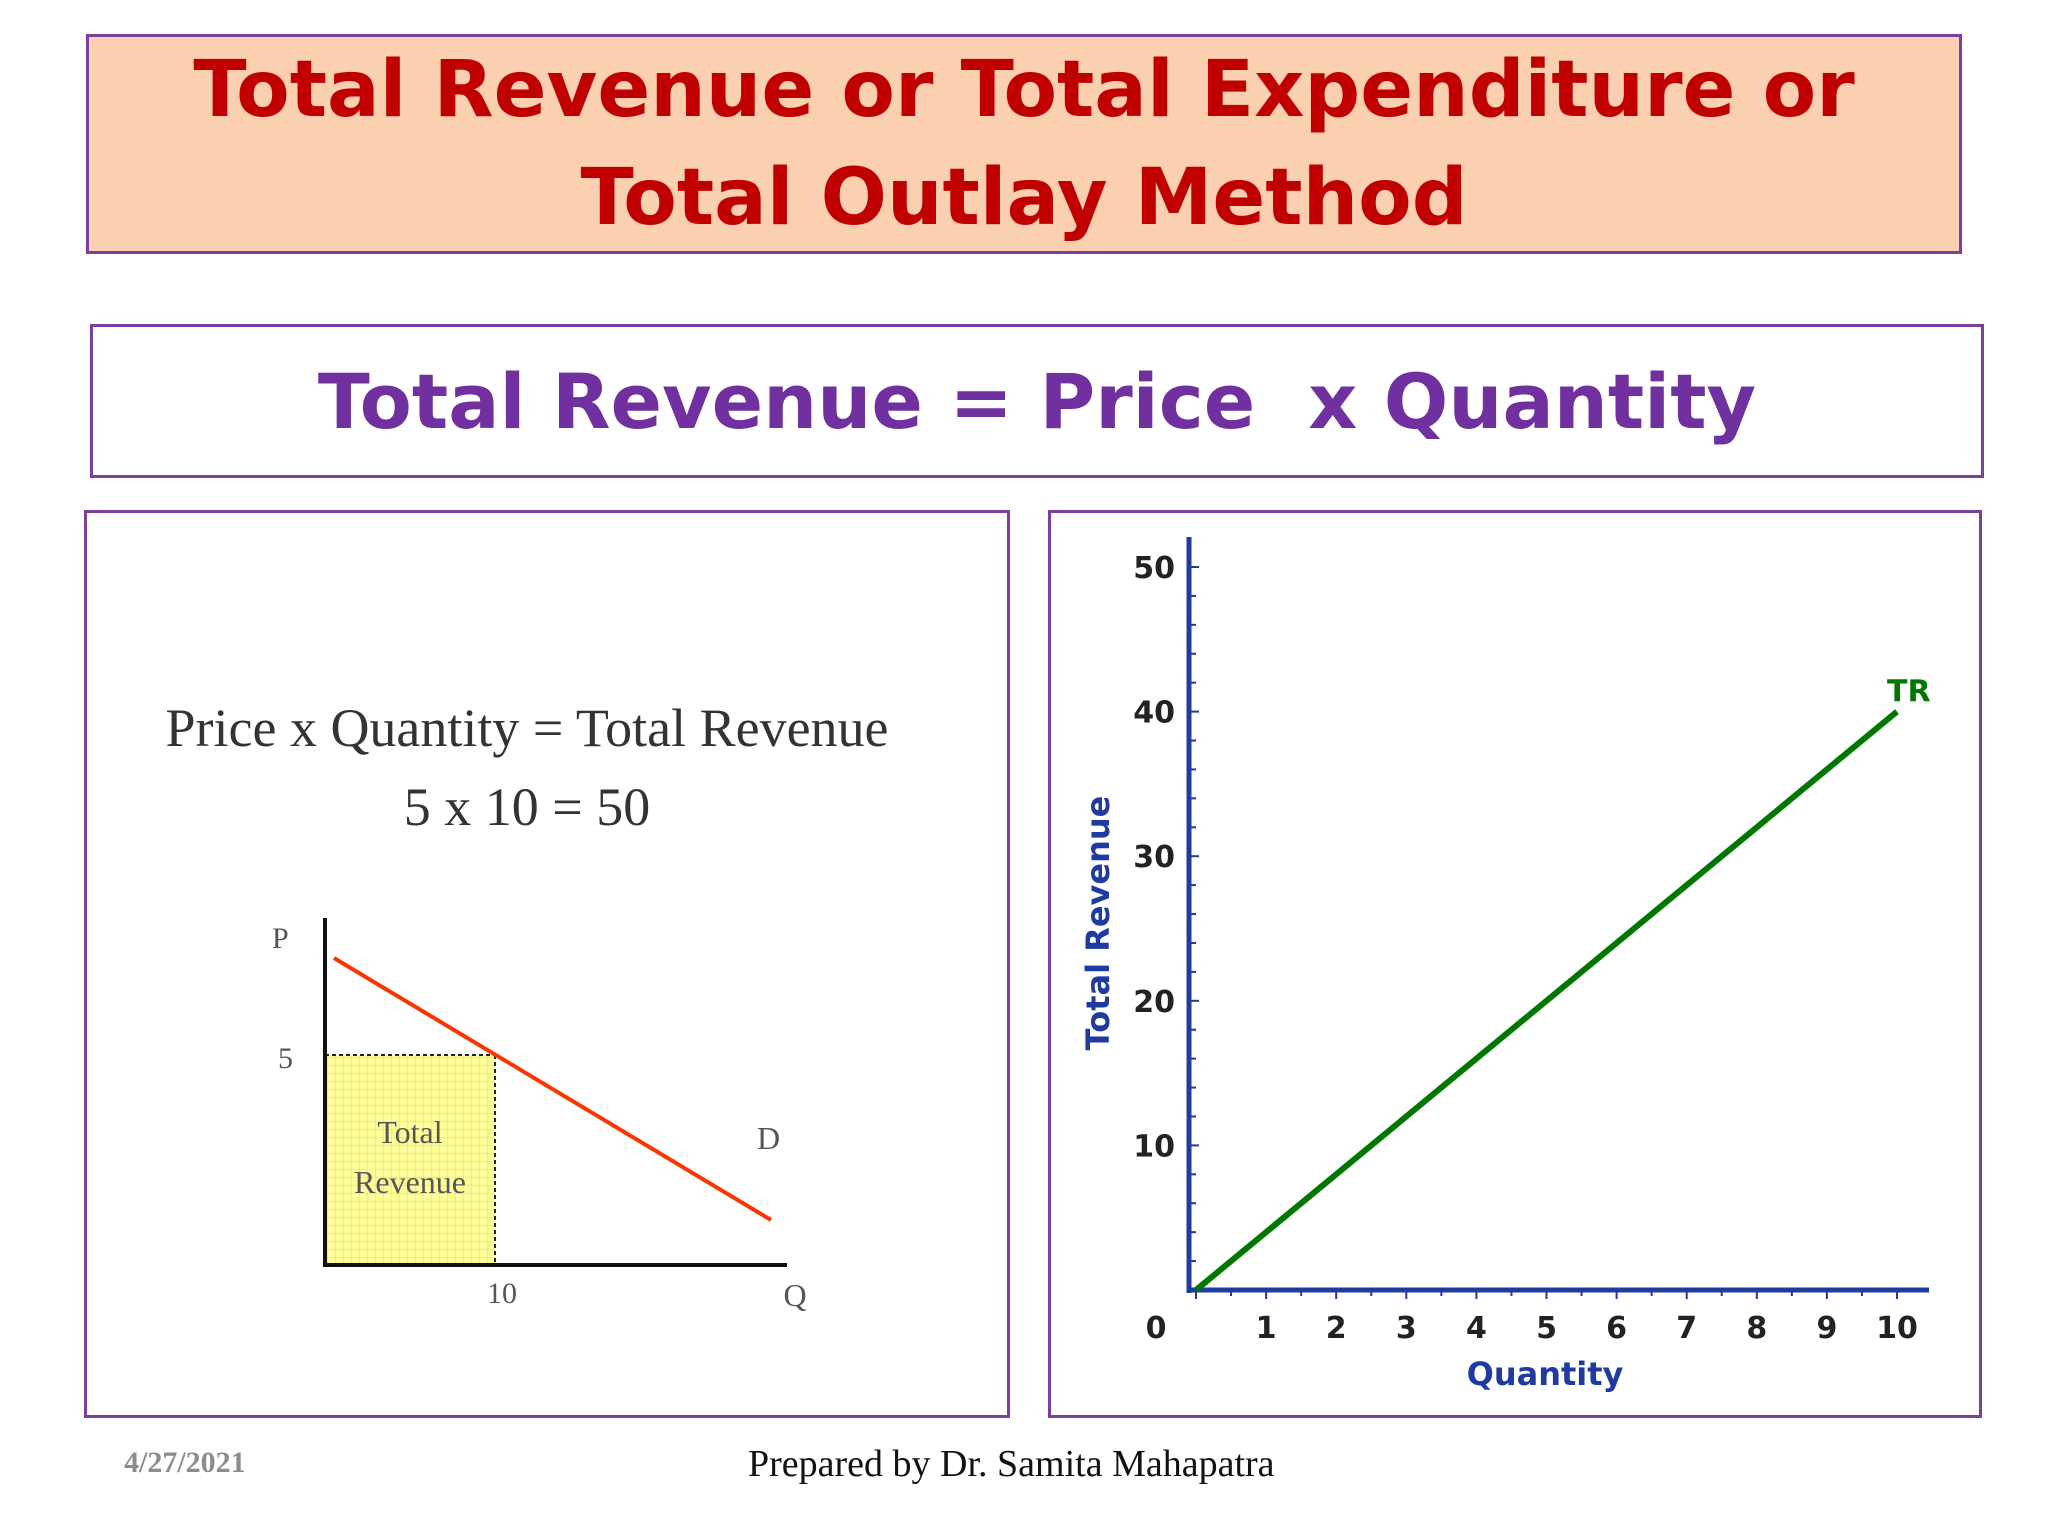 The height and width of the screenshot is (1536, 2048). Describe the element at coordinates (1406, 1328) in the screenshot. I see `x-tick-label: 3` at that location.